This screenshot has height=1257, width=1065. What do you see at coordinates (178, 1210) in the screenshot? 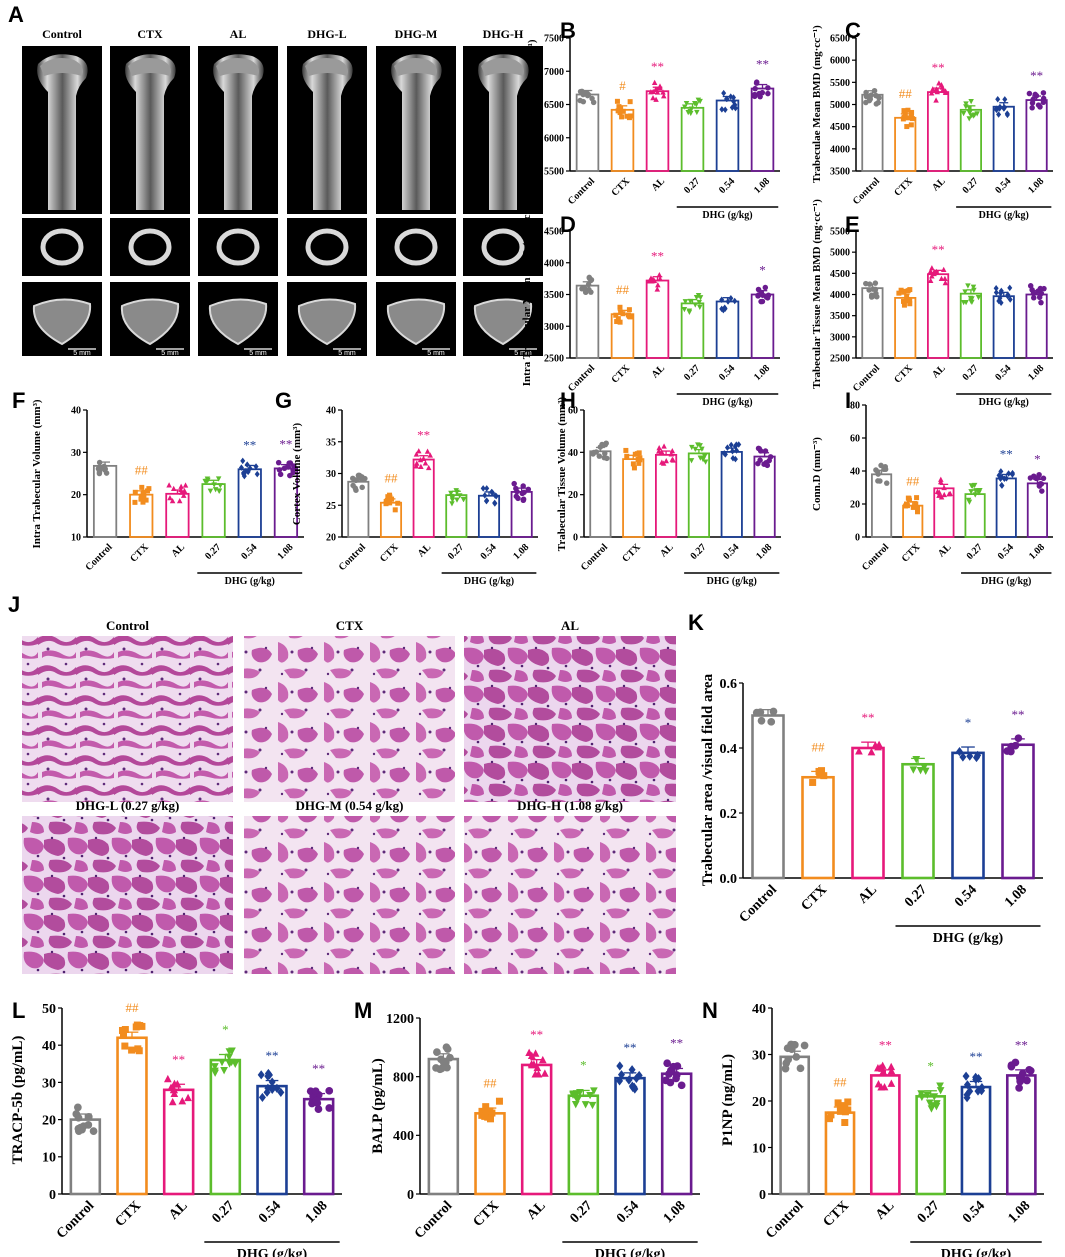
I see `x-tick-label: AL` at bounding box center [178, 1210].